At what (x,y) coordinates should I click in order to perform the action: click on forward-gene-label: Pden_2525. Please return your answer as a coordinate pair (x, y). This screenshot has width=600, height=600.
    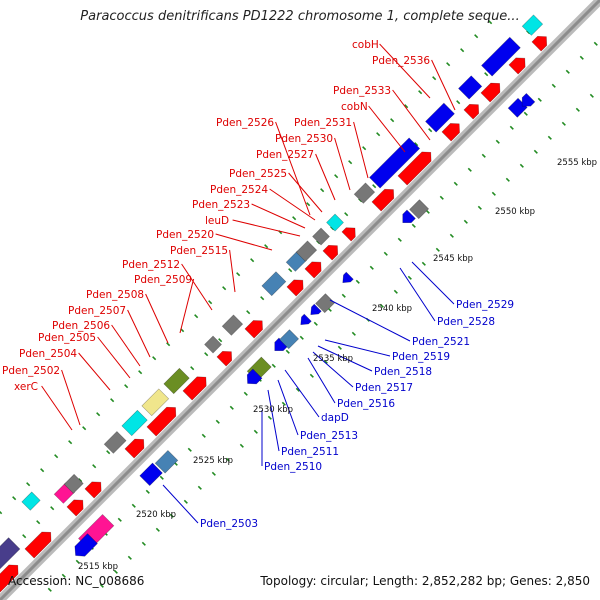
    Looking at the image, I should click on (258, 174).